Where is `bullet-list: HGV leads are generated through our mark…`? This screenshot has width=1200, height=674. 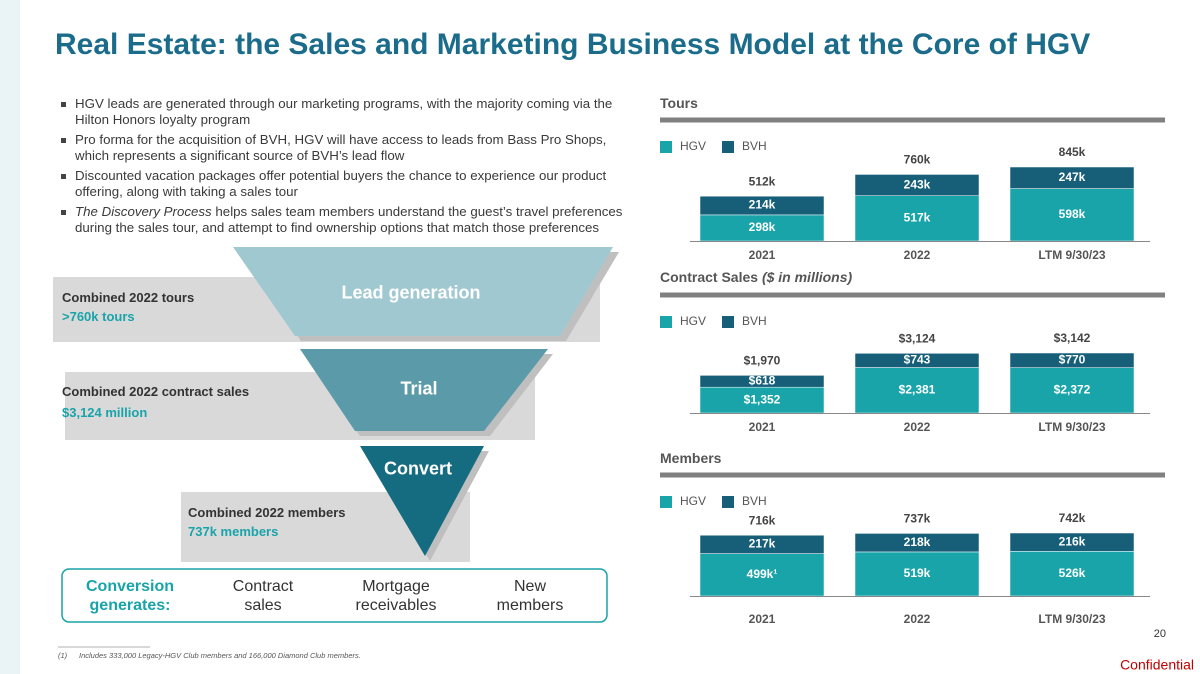
bullet-list: HGV leads are generated through our mark… is located at coordinates (343, 168).